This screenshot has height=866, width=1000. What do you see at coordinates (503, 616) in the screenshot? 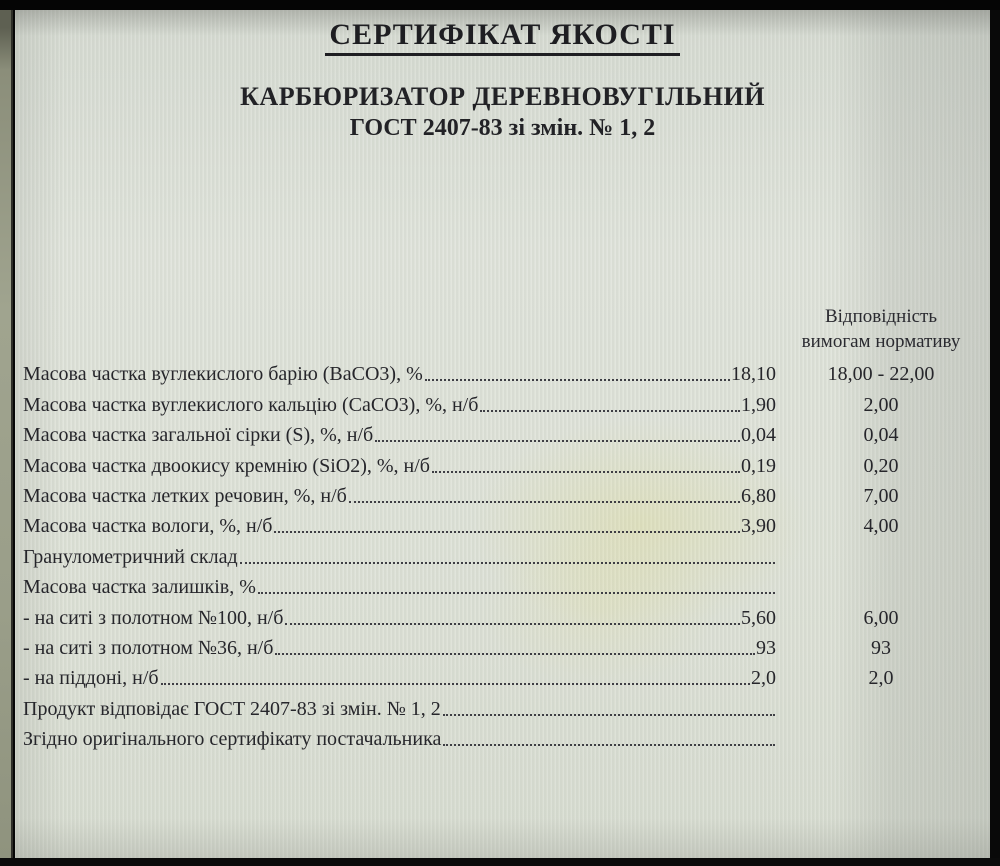
I see `table-row: - на ситі з полотном №100, н/б 5,60 6,00` at bounding box center [503, 616].